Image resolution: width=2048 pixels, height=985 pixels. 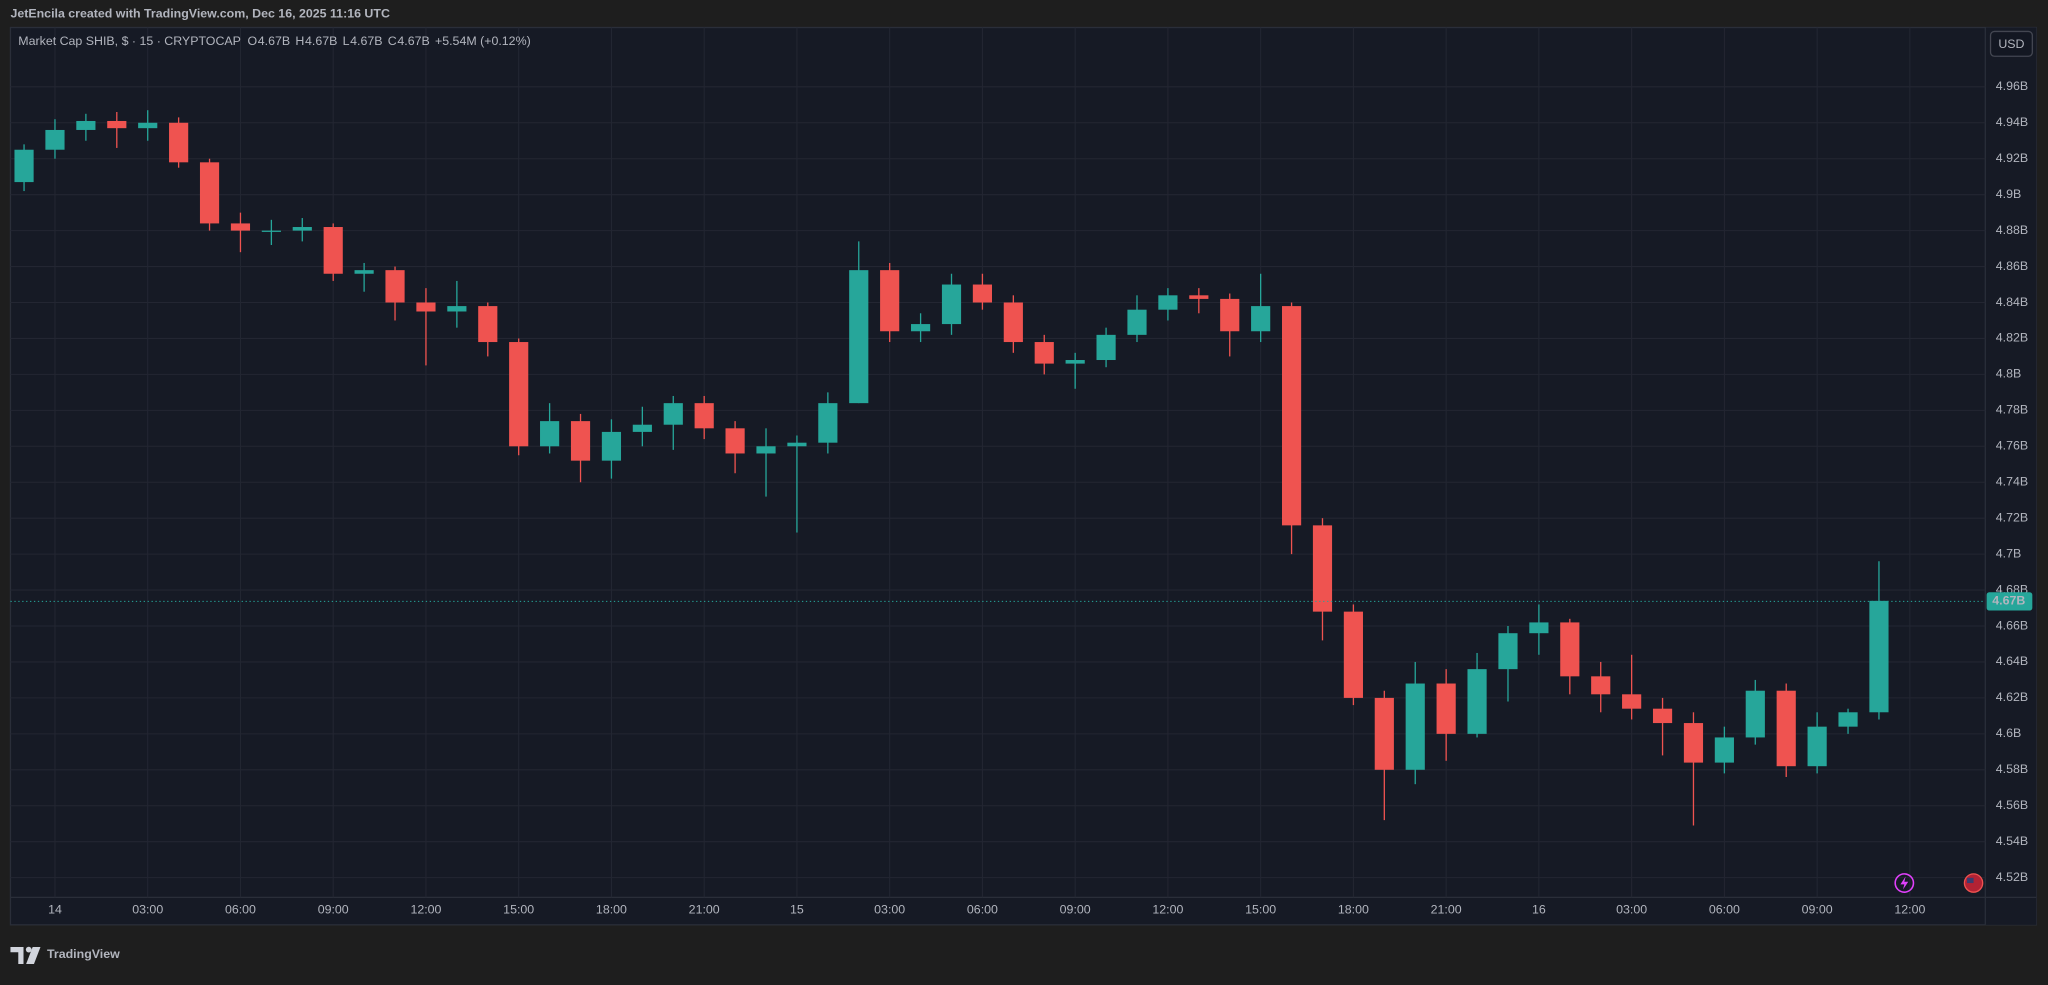 I want to click on y-tick-label: 4.92B, so click(x=2012, y=158).